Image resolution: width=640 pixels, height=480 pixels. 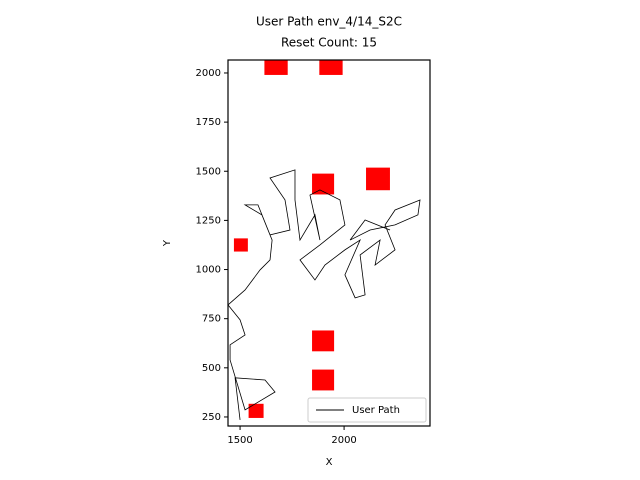 What do you see at coordinates (208, 220) in the screenshot?
I see `y-tick-label: 1250` at bounding box center [208, 220].